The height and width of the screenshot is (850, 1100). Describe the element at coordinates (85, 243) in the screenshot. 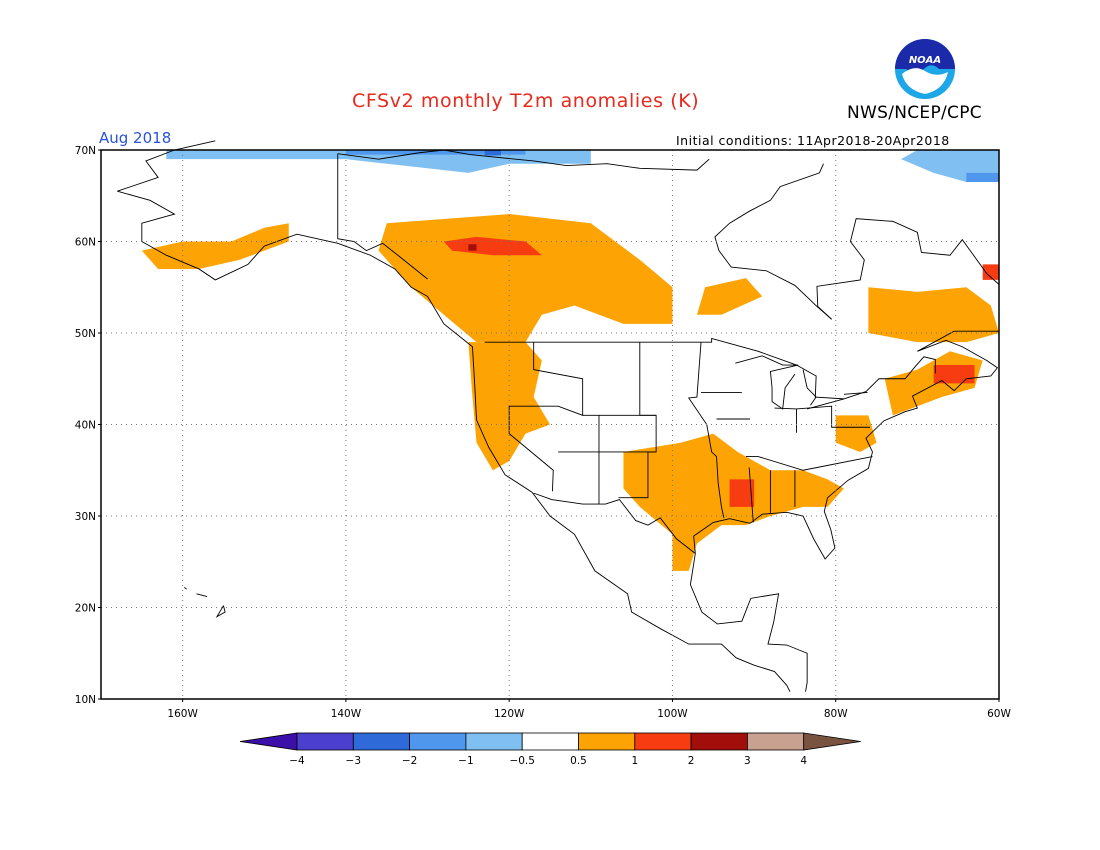

I see `lat-tick-label: 60N` at that location.